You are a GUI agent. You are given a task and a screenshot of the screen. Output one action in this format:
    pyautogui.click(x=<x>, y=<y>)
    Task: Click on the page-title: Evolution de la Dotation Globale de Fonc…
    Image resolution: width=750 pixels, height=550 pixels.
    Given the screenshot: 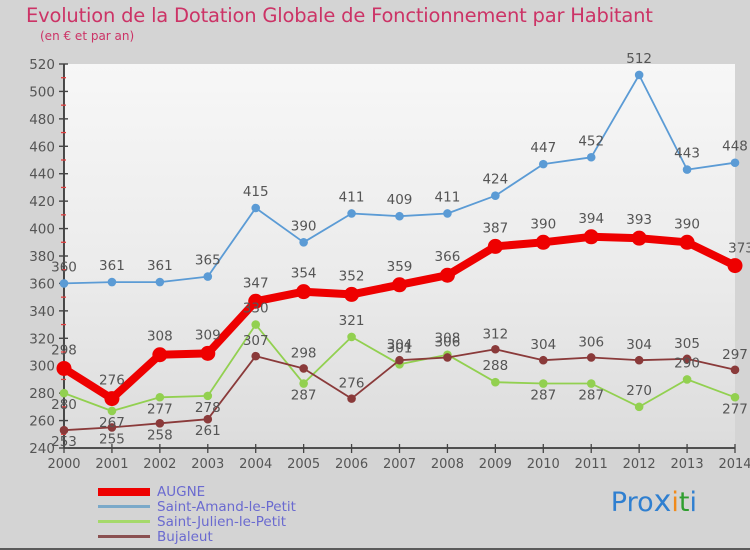 What is the action you would take?
    pyautogui.click(x=339, y=15)
    